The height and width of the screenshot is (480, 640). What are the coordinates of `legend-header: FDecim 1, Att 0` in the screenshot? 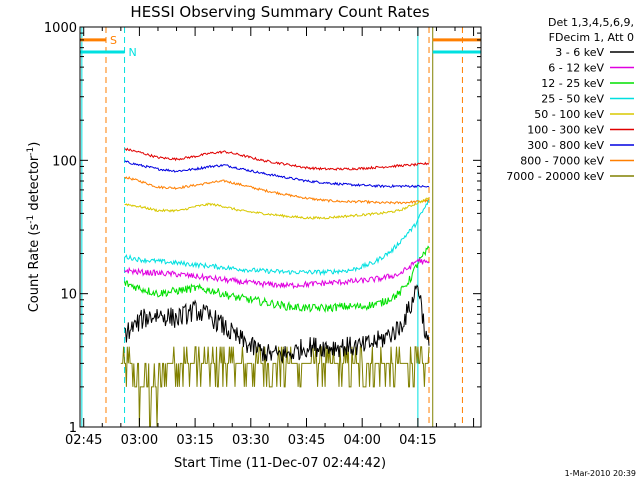 It's located at (591, 37).